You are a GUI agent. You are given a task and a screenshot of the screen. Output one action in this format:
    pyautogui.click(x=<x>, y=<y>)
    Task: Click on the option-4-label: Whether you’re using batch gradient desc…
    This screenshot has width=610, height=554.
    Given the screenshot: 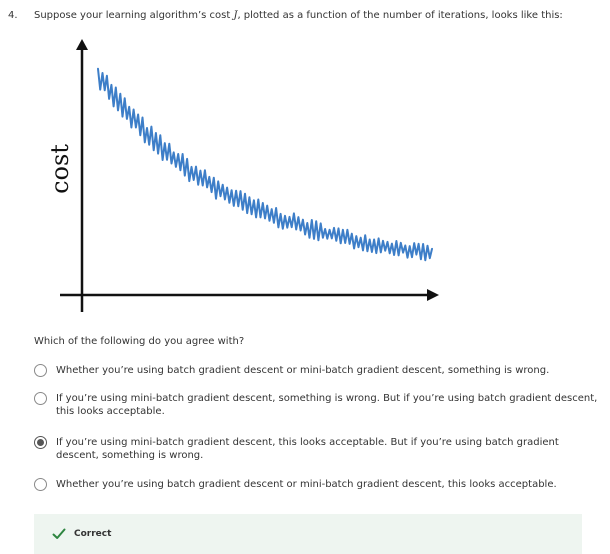 What is the action you would take?
    pyautogui.click(x=306, y=484)
    